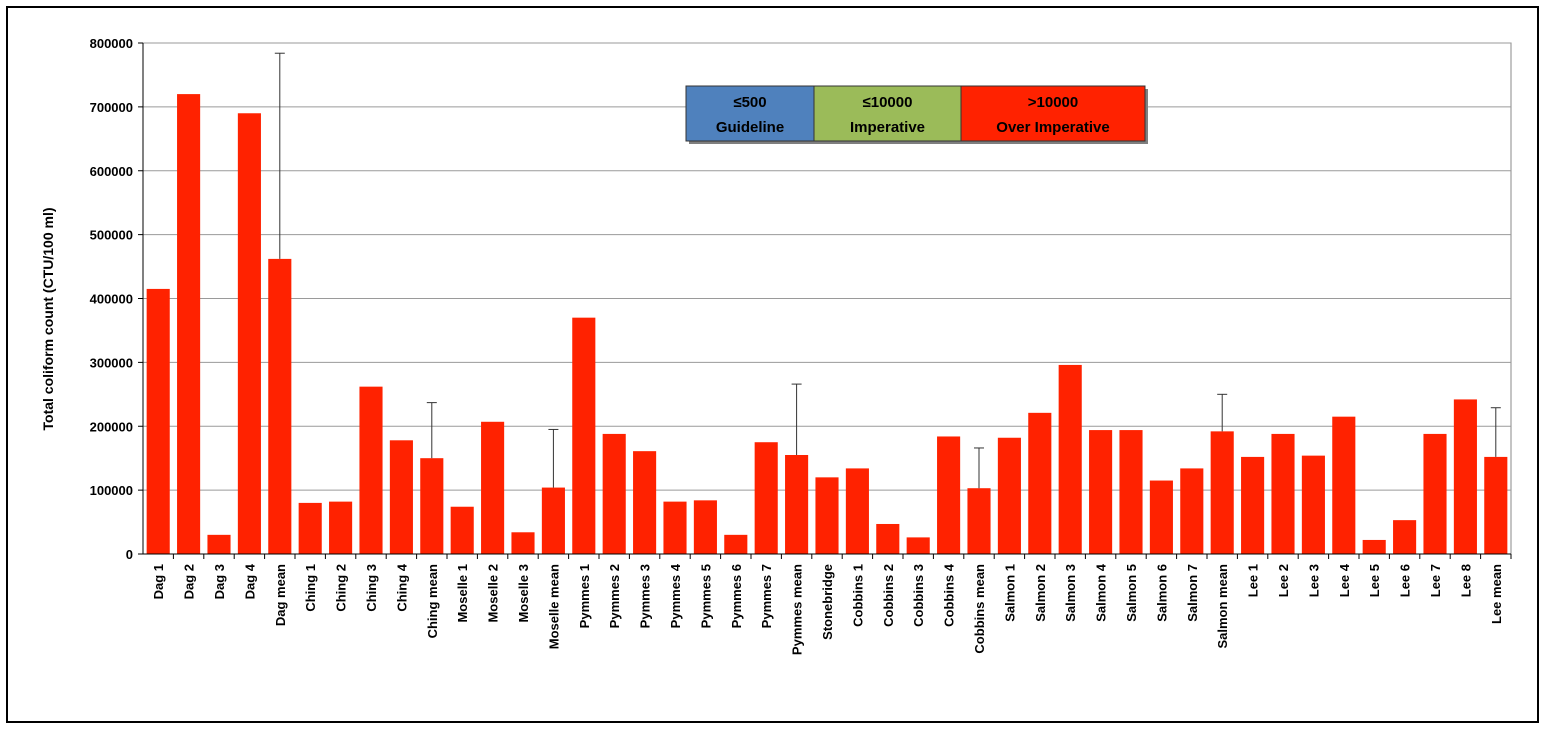 The image size is (1549, 731). I want to click on x-tick-label: Moselle 2, so click(493, 593).